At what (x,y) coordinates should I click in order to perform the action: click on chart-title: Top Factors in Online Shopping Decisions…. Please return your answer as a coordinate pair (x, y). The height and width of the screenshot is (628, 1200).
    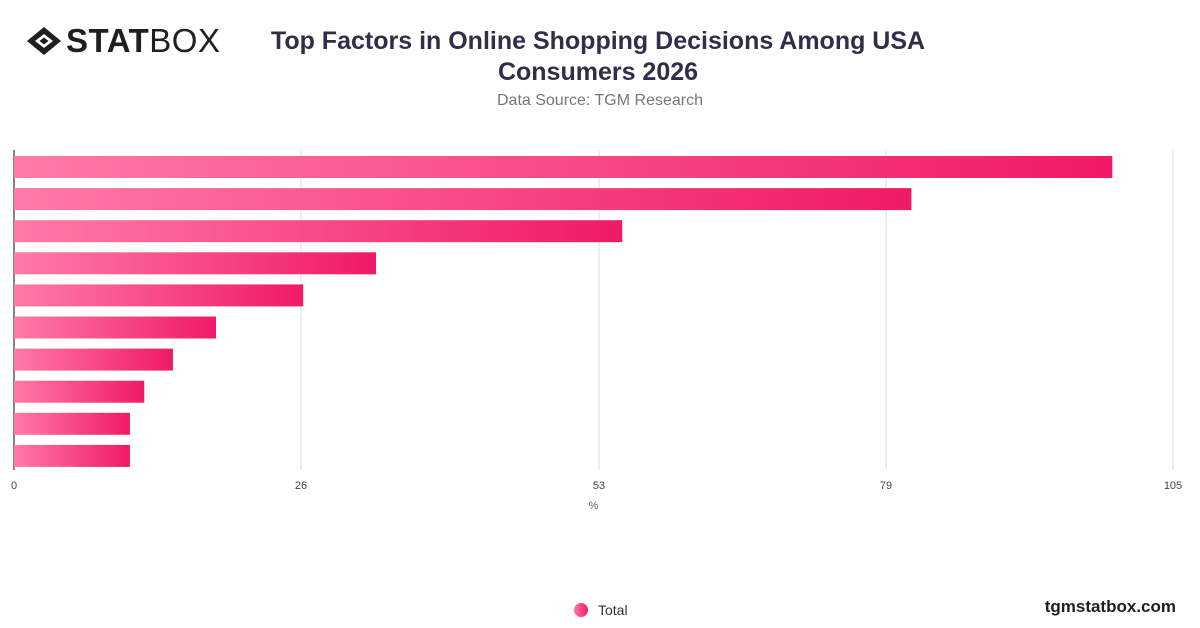
    Looking at the image, I should click on (598, 57).